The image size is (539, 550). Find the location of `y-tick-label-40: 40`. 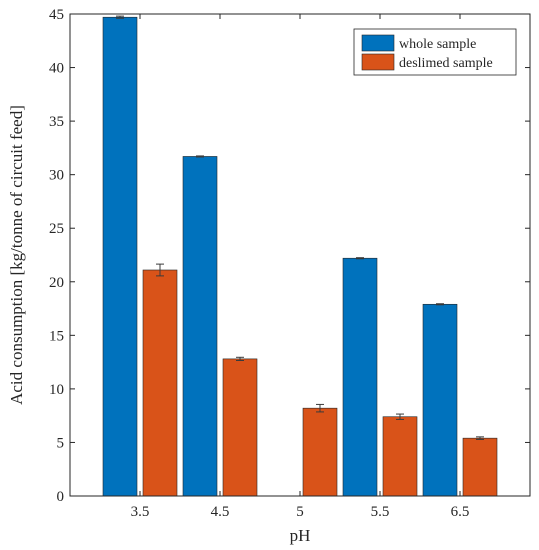

y-tick-label-40: 40 is located at coordinates (56, 69).